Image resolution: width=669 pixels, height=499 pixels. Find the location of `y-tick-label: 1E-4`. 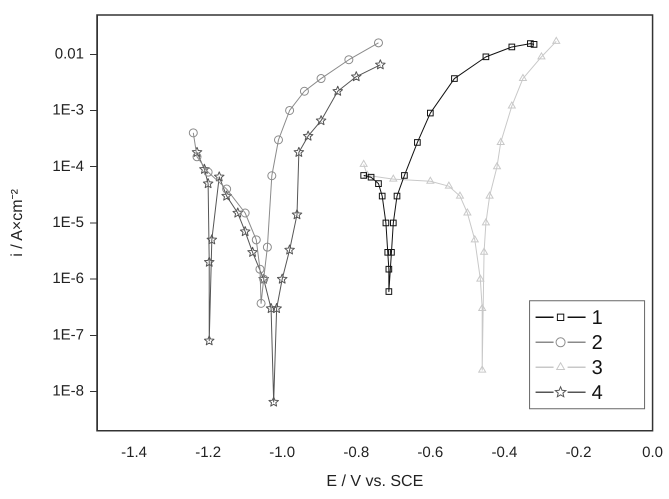

y-tick-label: 1E-4 is located at coordinates (68, 166).